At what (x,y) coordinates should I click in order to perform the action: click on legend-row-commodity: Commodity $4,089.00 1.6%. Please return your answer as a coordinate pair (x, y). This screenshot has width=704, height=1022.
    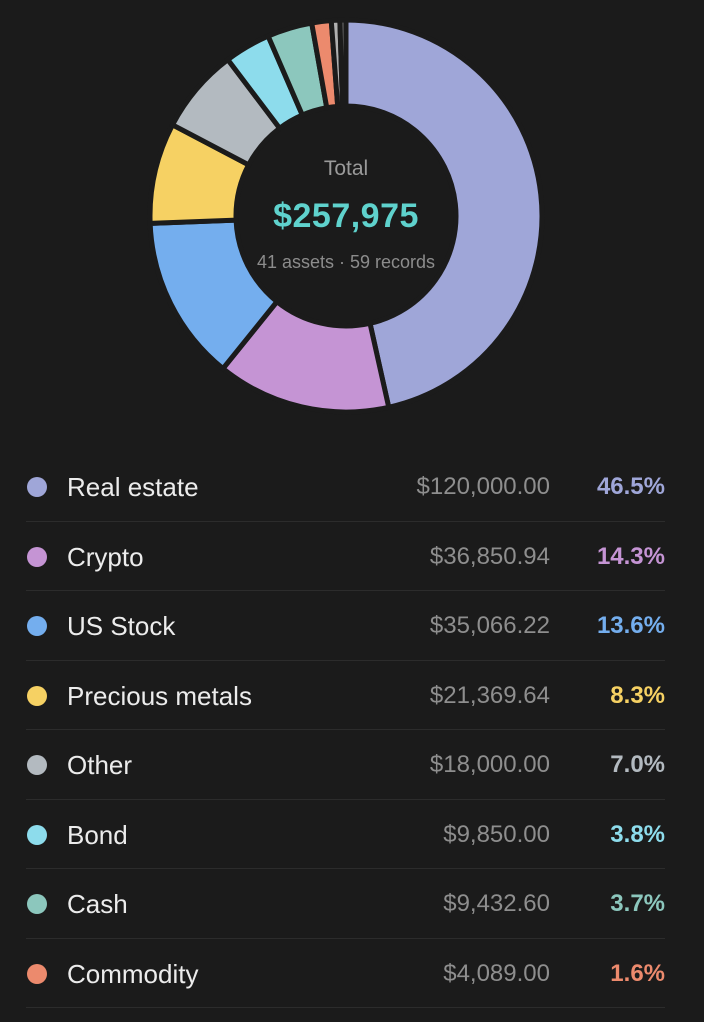
    Looking at the image, I should click on (345, 973).